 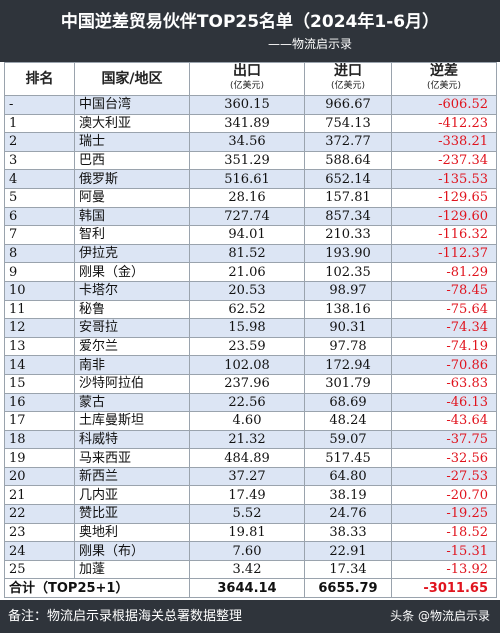 I want to click on col-title: 出口, so click(x=247, y=71).